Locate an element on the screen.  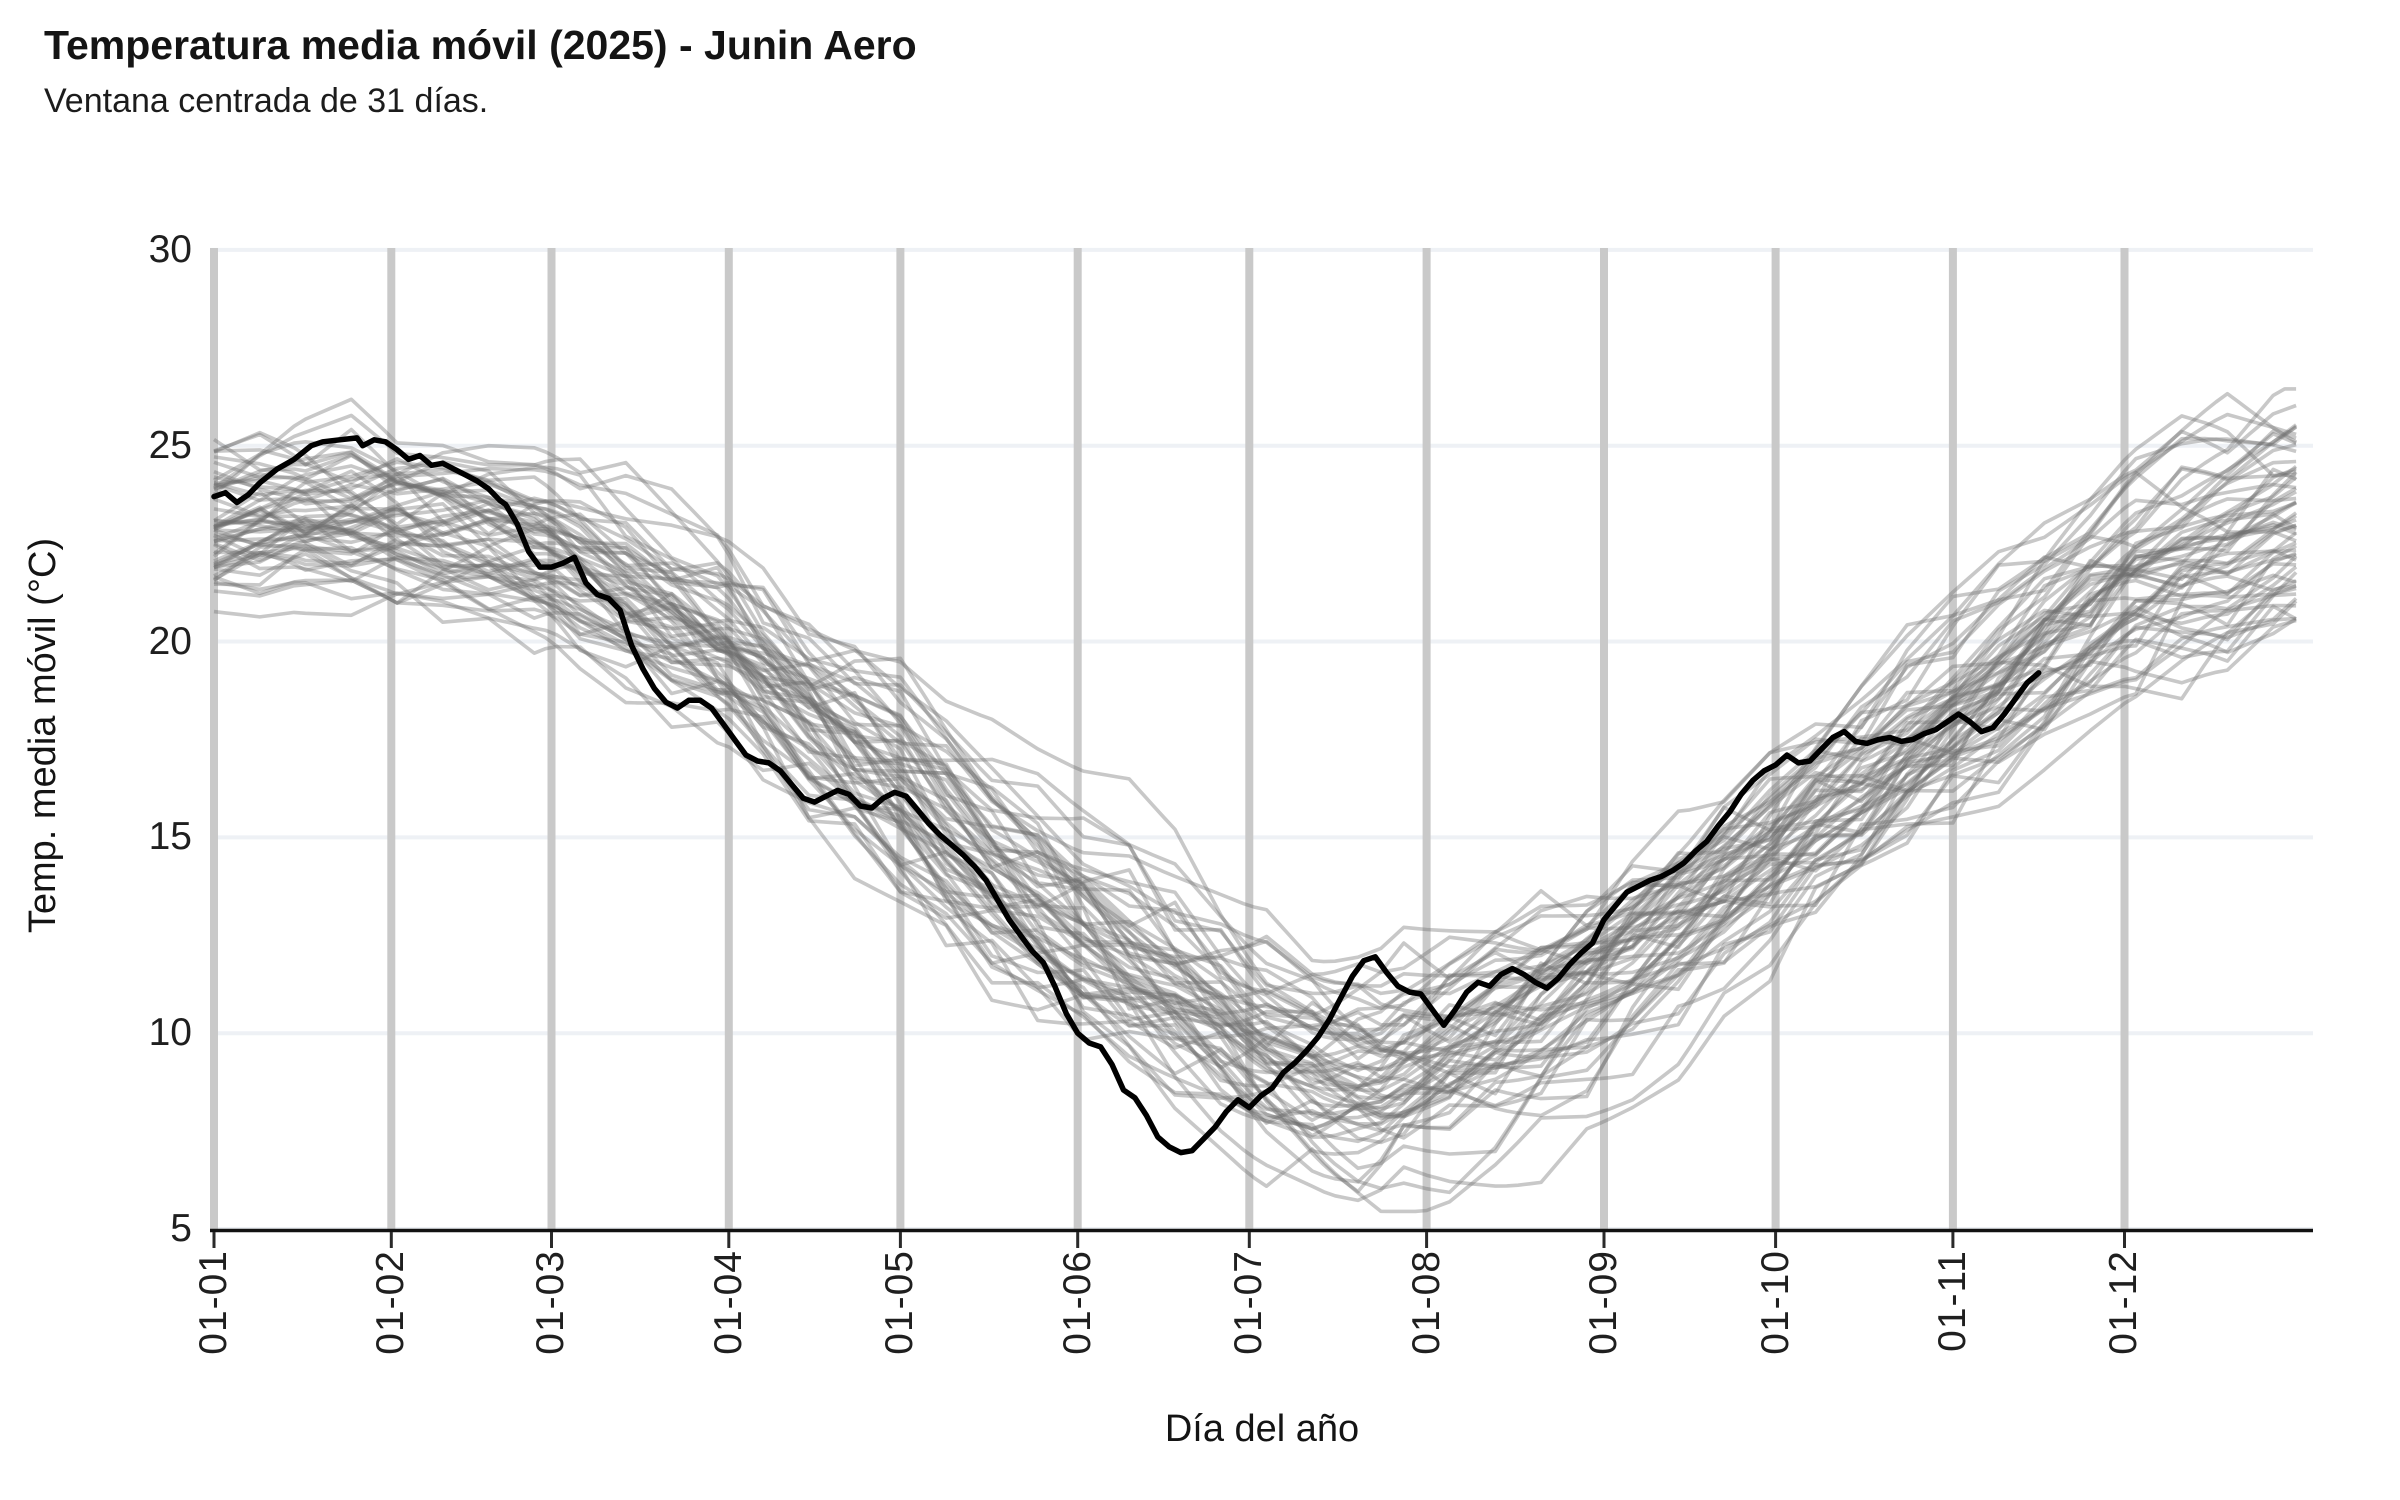
y-tick-label-30: 30 is located at coordinates (170, 249).